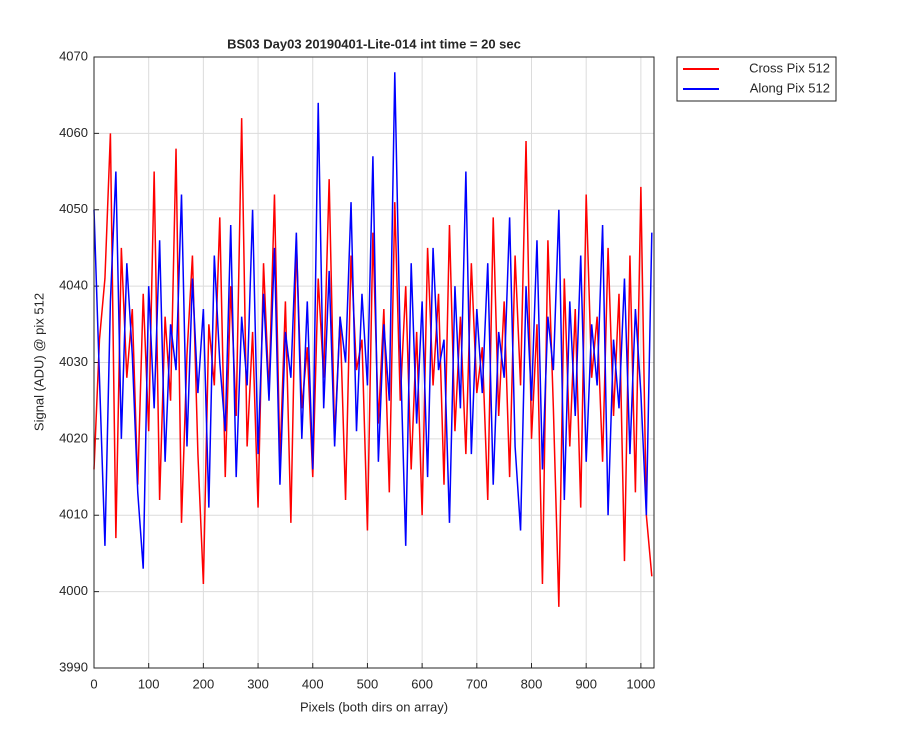 This screenshot has width=900, height=750. Describe the element at coordinates (477, 683) in the screenshot. I see `x-tick-label: 700` at that location.